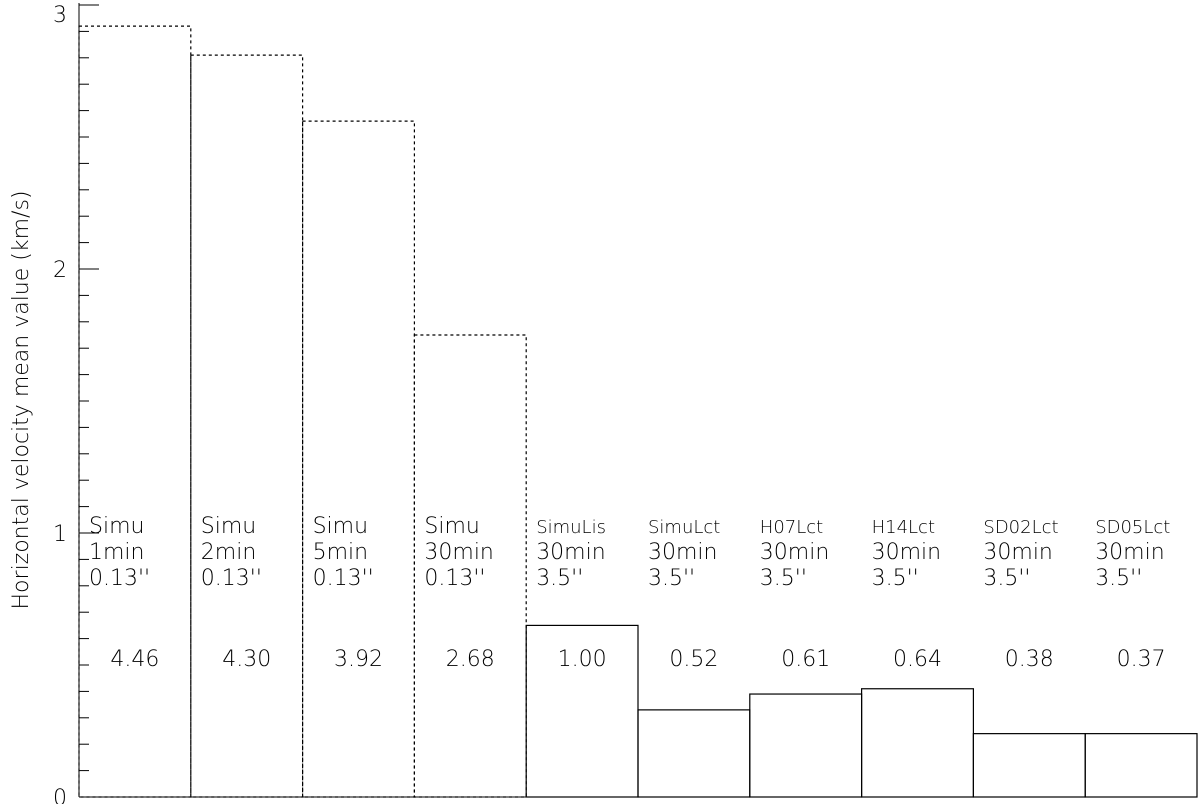 This screenshot has height=808, width=1200. I want to click on ratio-label: 4.30, so click(246, 659).